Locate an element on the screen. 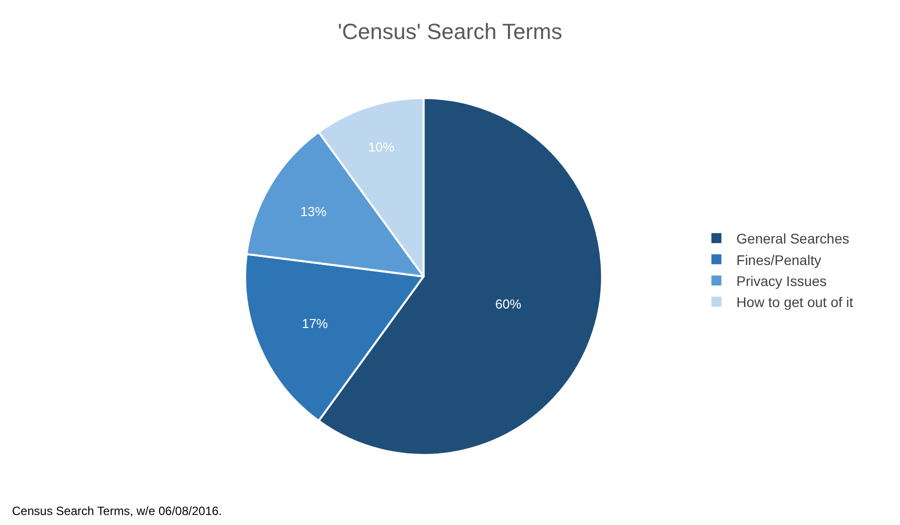 This screenshot has height=525, width=900. legend-label: Privacy Issues is located at coordinates (781, 280).